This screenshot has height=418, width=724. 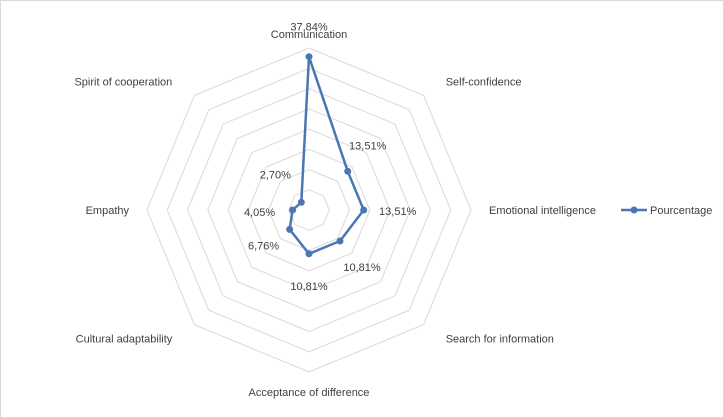 I want to click on data-label-self-confidence: 13,51%, so click(x=368, y=146).